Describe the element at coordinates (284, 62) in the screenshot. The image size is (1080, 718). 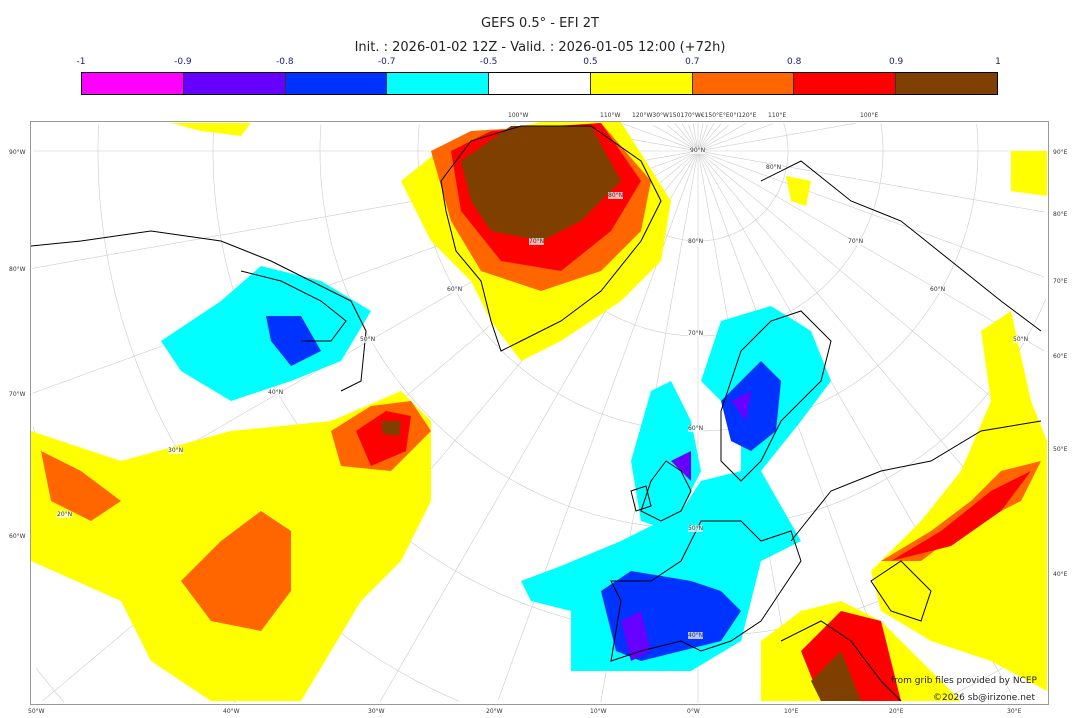
I see `colorbar-tick-label: -0.8` at that location.